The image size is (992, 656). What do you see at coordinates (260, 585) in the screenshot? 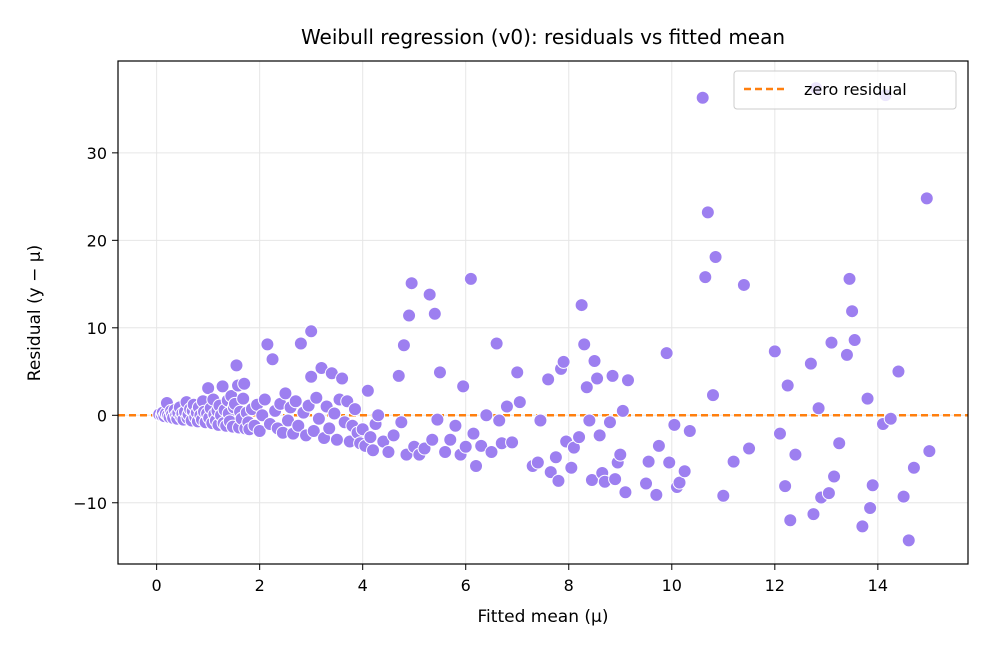
I see `x-tick-label: 2` at bounding box center [260, 585].